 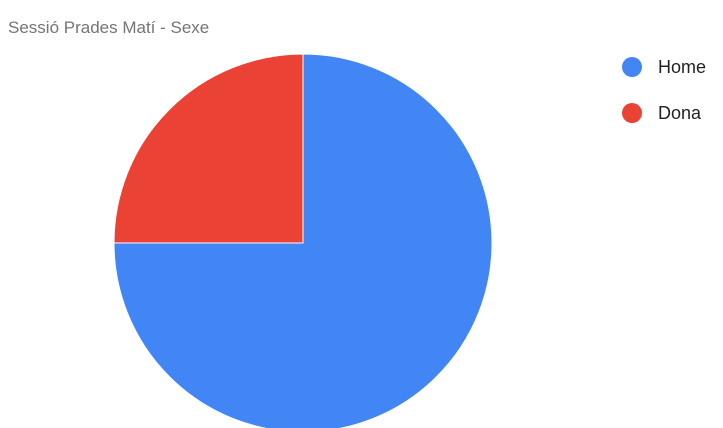 I want to click on legend-label-dona: Dona, so click(x=680, y=113).